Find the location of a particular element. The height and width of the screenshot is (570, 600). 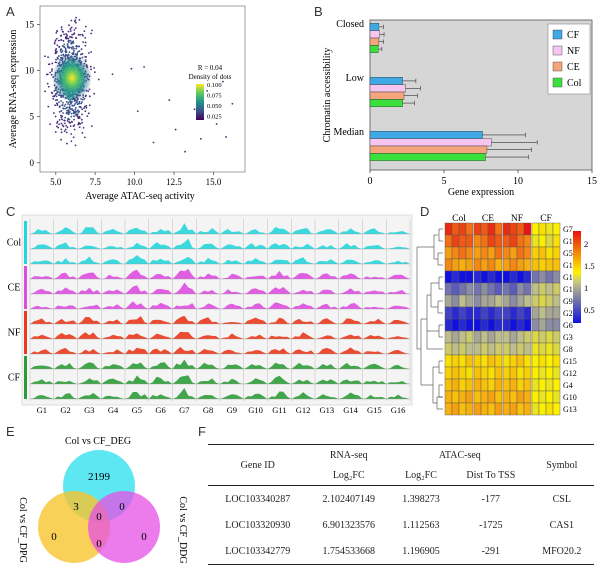

heatmap-row-label: G14 is located at coordinates (570, 241).